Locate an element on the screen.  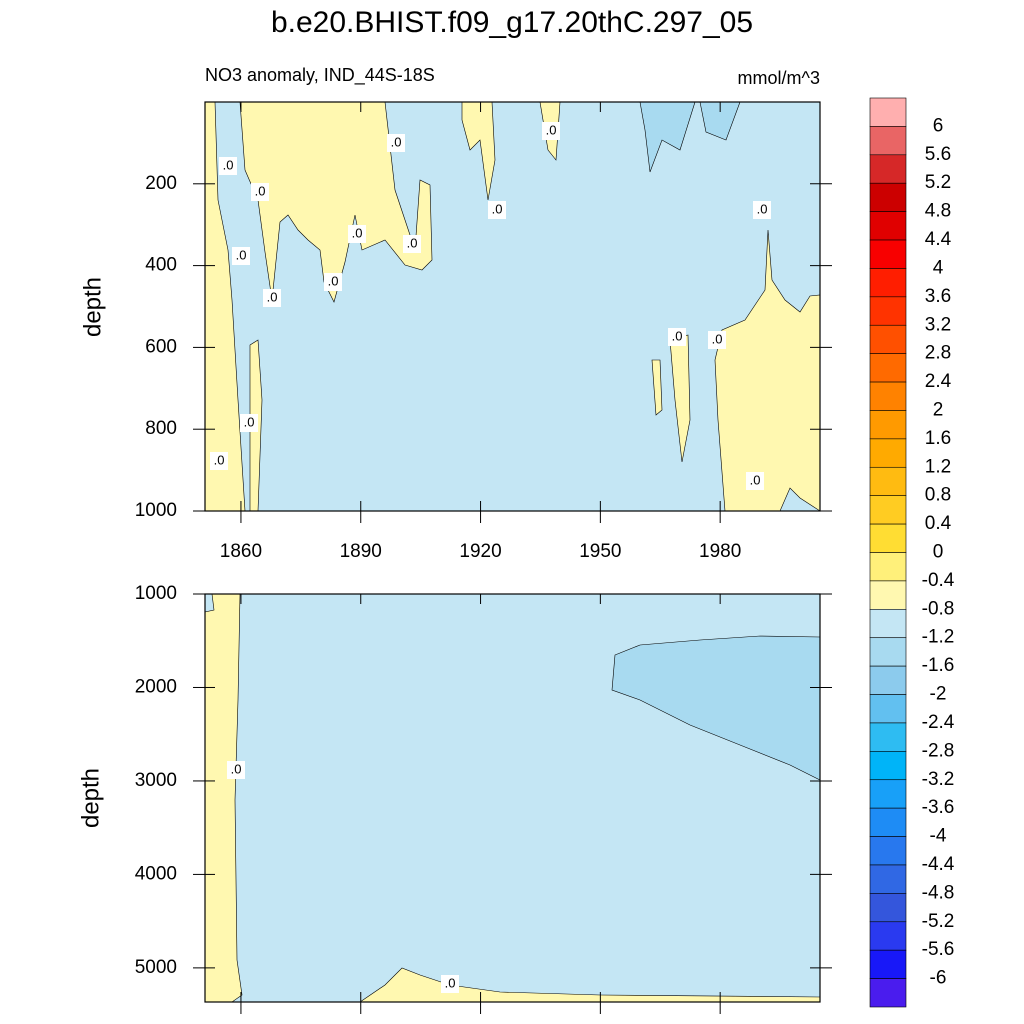
colorbar-label: 1.2 is located at coordinates (938, 466).